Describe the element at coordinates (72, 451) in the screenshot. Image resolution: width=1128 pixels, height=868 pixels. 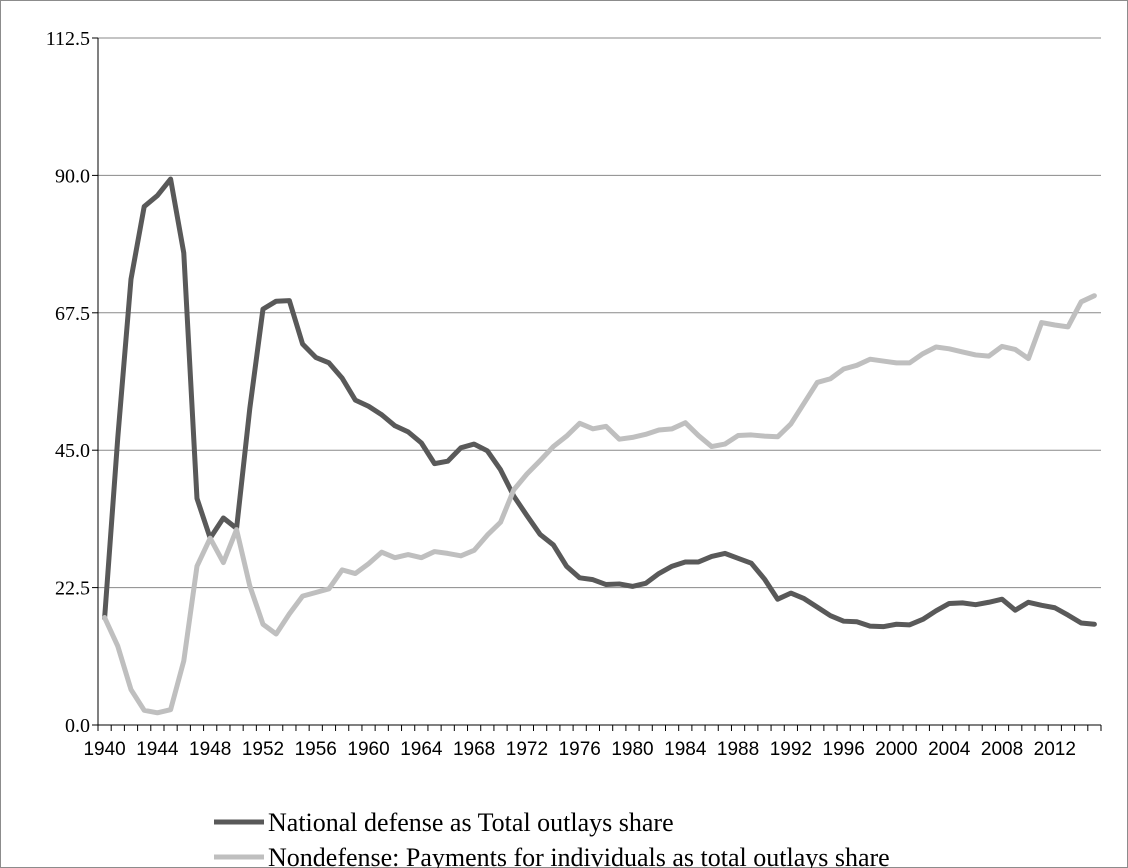
I see `y-tick-label: 45.0` at that location.